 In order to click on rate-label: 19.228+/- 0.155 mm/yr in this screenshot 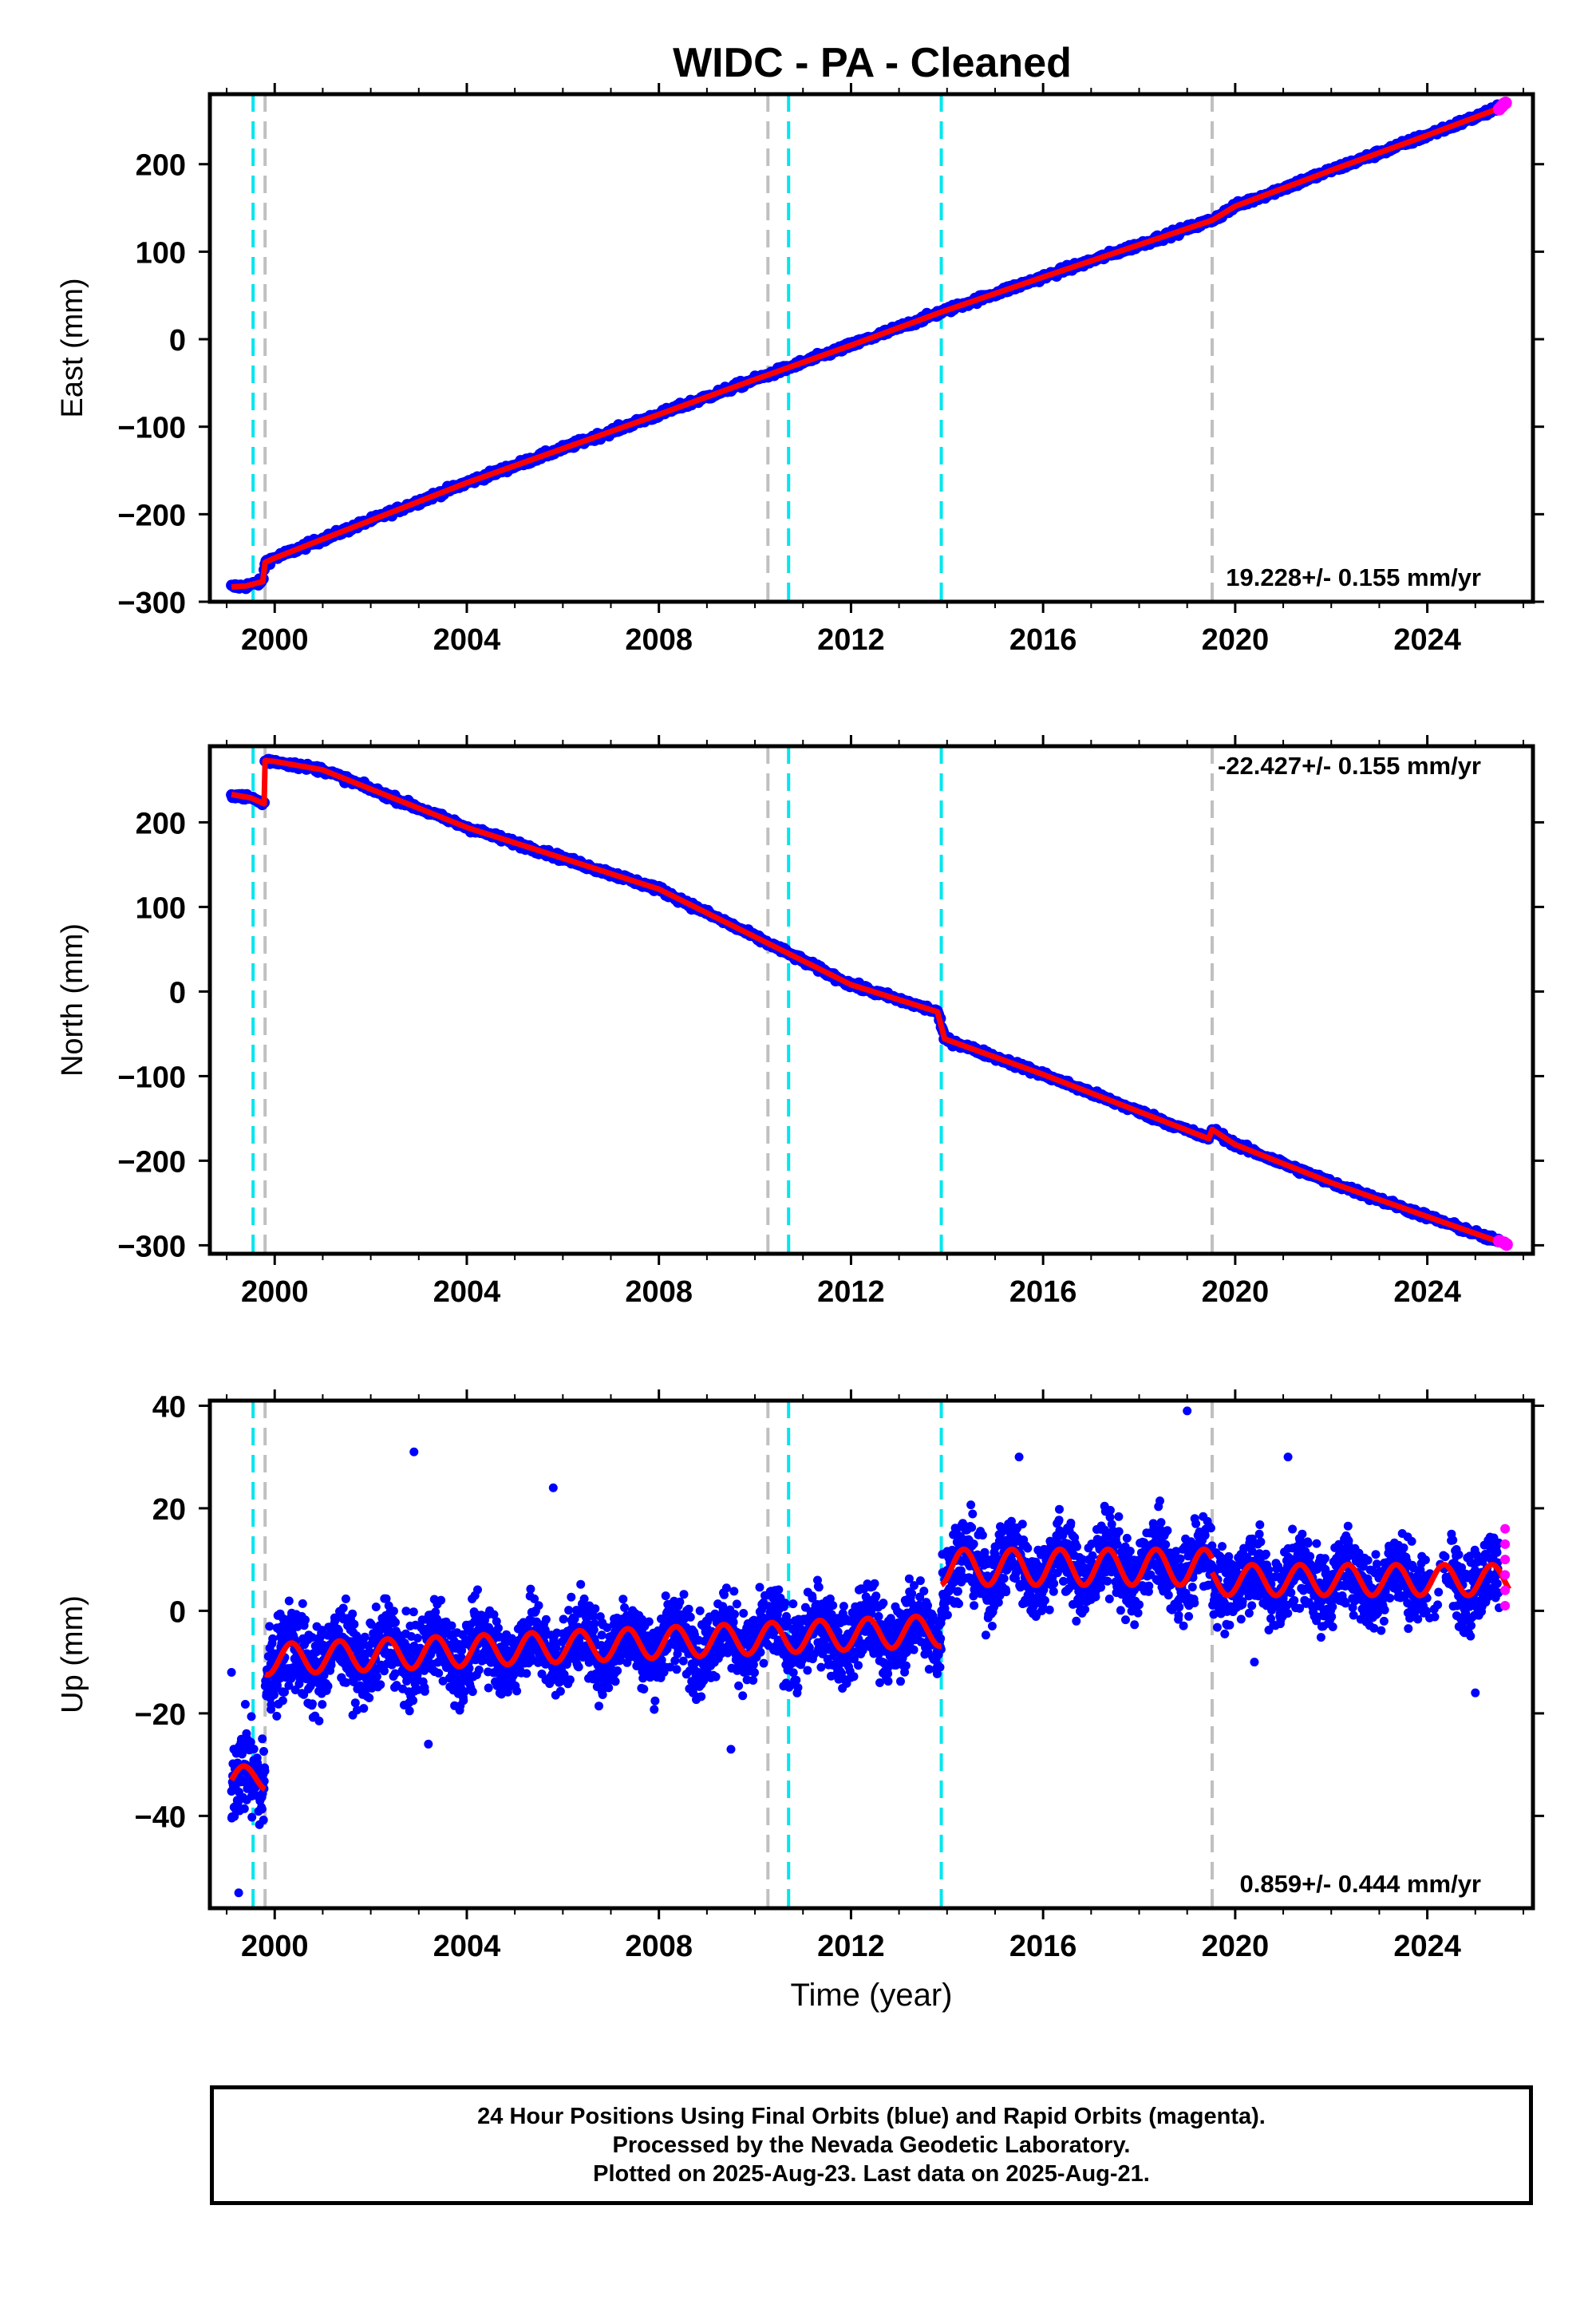, I will do `click(1353, 577)`.